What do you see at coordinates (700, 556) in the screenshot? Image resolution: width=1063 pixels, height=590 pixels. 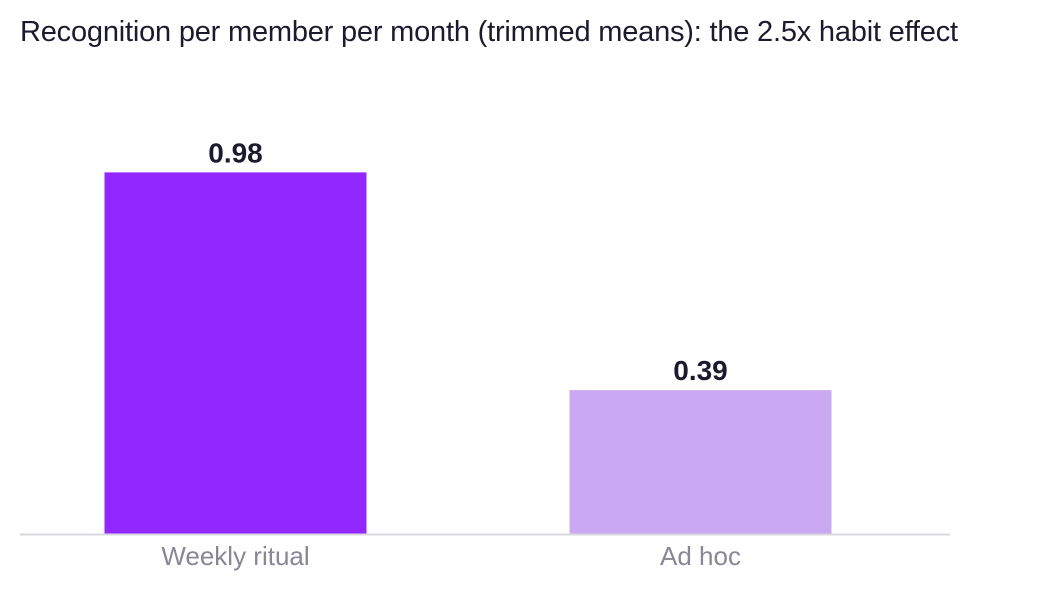 I see `x-tick-label-1: Ad hoc` at bounding box center [700, 556].